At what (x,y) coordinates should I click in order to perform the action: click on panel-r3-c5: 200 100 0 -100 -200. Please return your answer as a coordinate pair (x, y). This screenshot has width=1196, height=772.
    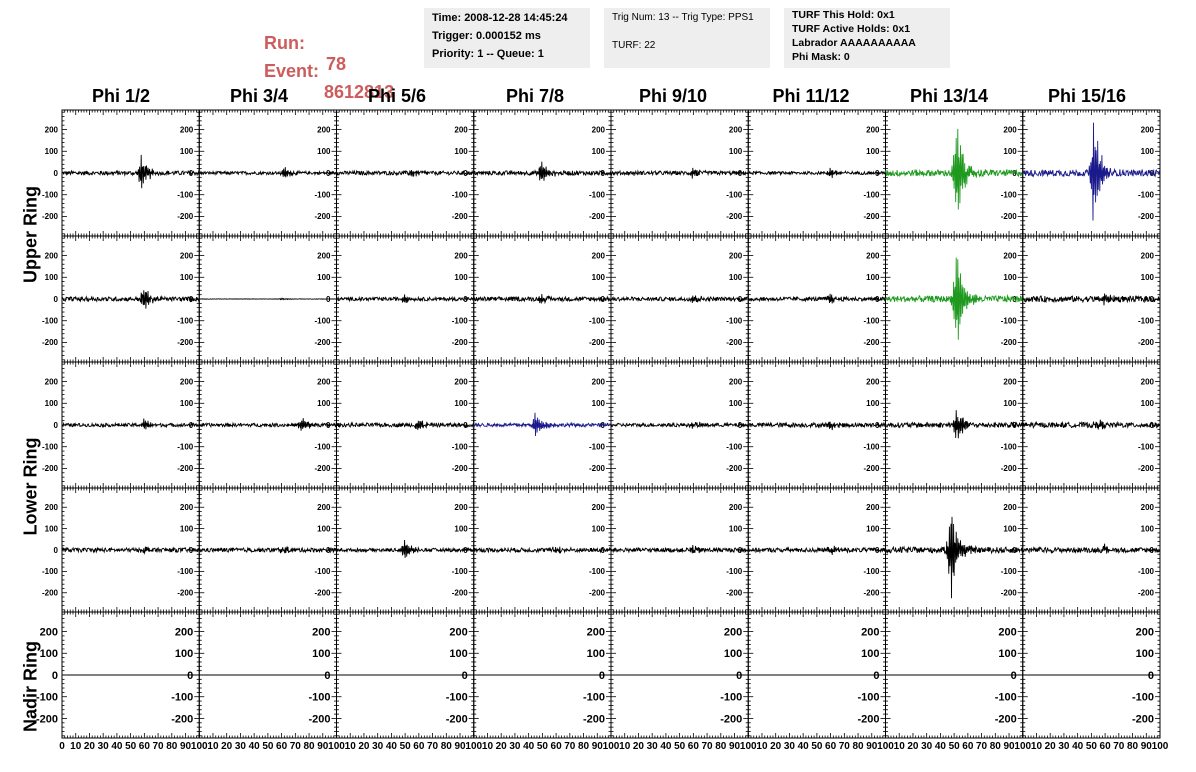
    Looking at the image, I should click on (679, 425).